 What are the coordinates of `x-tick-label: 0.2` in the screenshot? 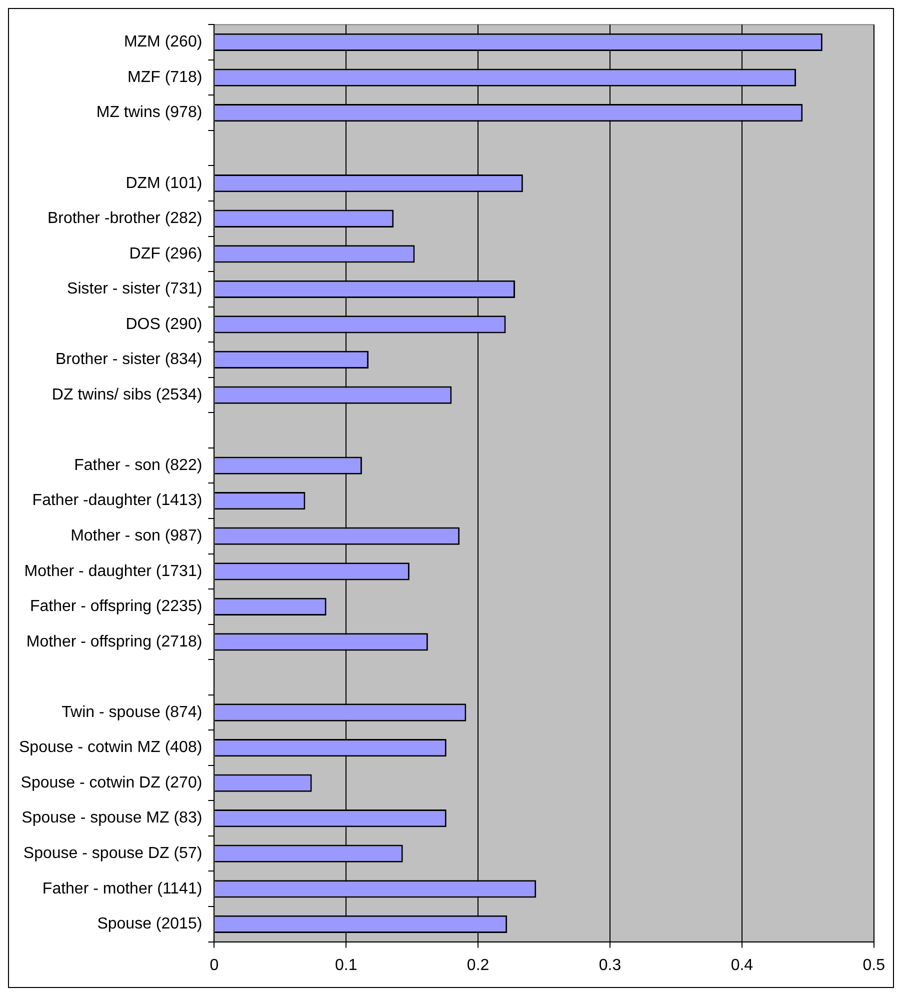 It's located at (478, 965).